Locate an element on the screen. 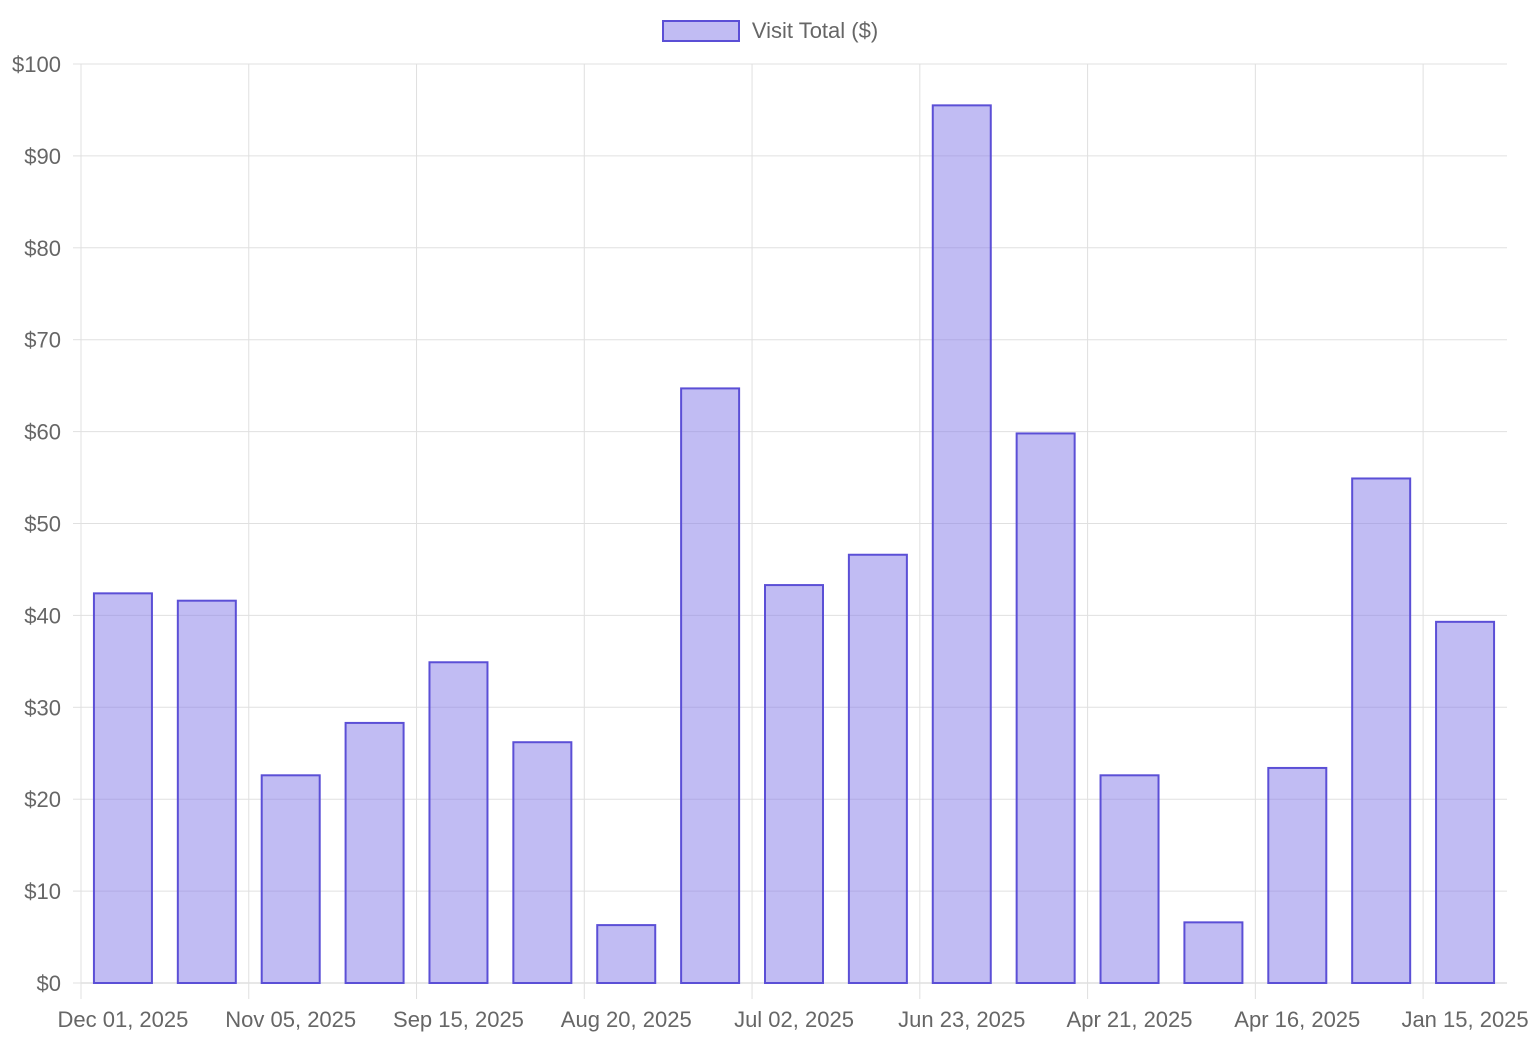  y-tick-label: $0 is located at coordinates (49, 983).